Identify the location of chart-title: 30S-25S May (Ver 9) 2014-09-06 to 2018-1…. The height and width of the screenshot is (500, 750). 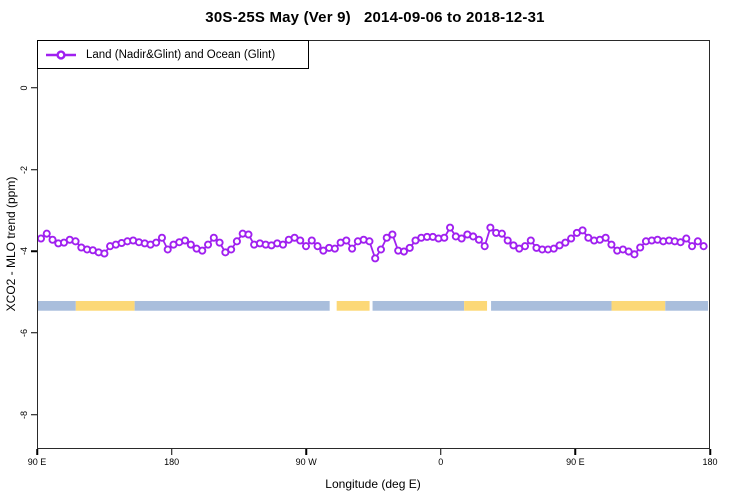
(375, 17).